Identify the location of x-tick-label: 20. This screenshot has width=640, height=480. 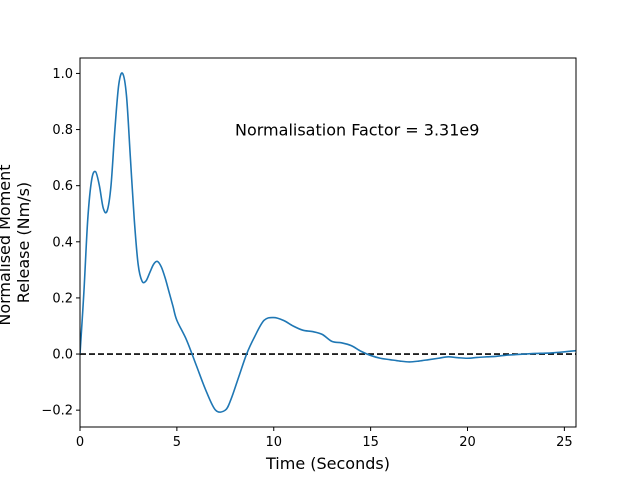
(467, 442).